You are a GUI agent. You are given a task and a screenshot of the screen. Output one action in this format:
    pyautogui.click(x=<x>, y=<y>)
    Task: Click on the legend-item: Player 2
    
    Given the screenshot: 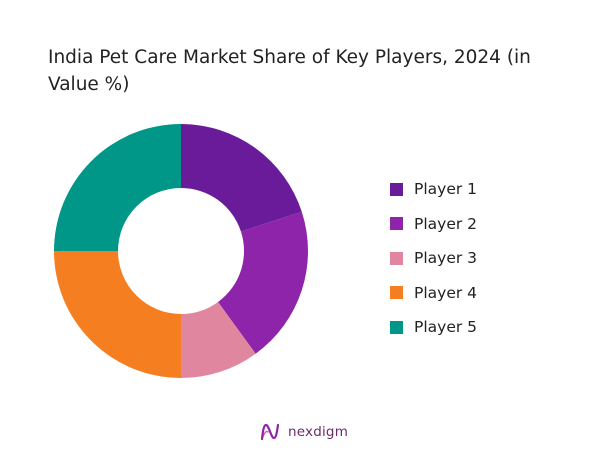 What is the action you would take?
    pyautogui.click(x=433, y=224)
    